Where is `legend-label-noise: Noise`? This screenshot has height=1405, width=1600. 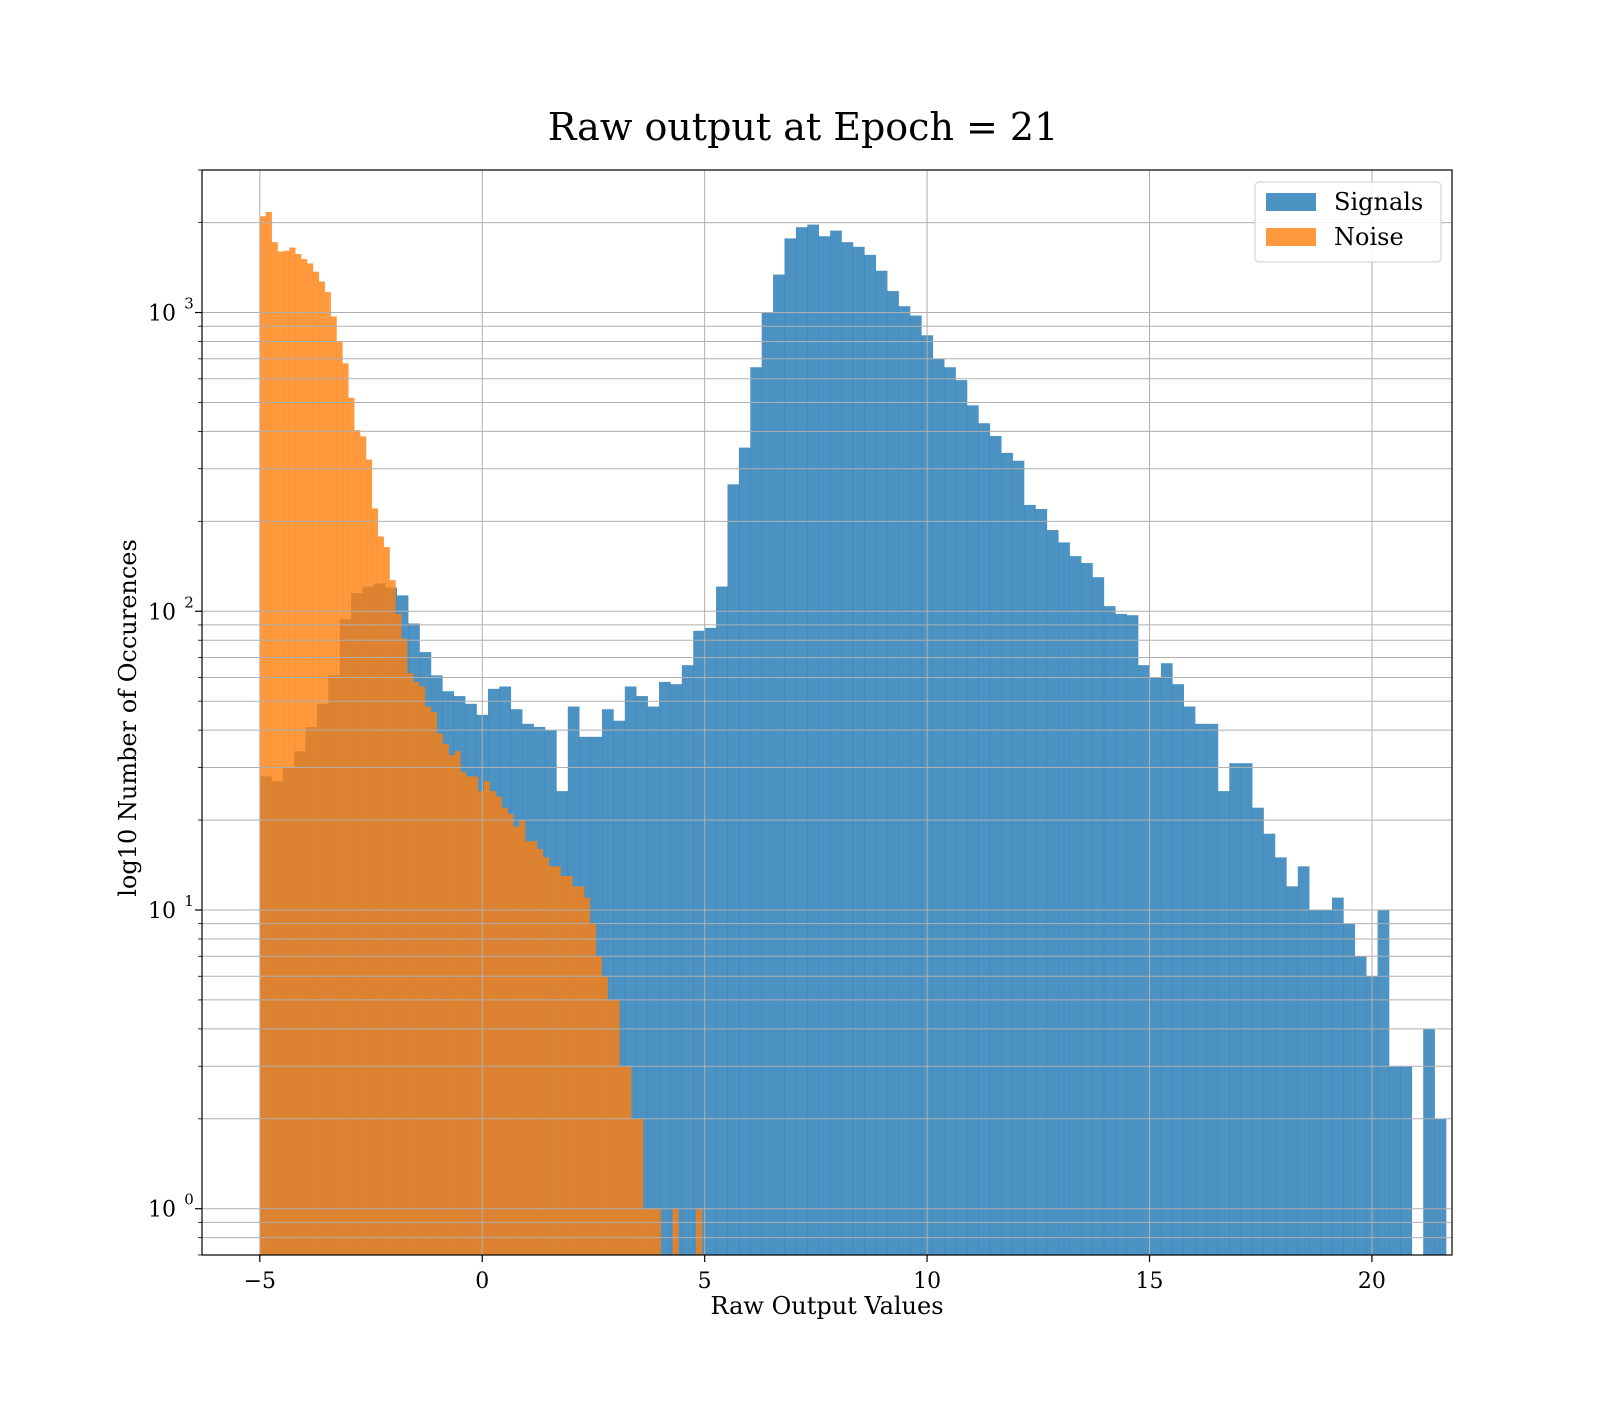 legend-label-noise: Noise is located at coordinates (1369, 237).